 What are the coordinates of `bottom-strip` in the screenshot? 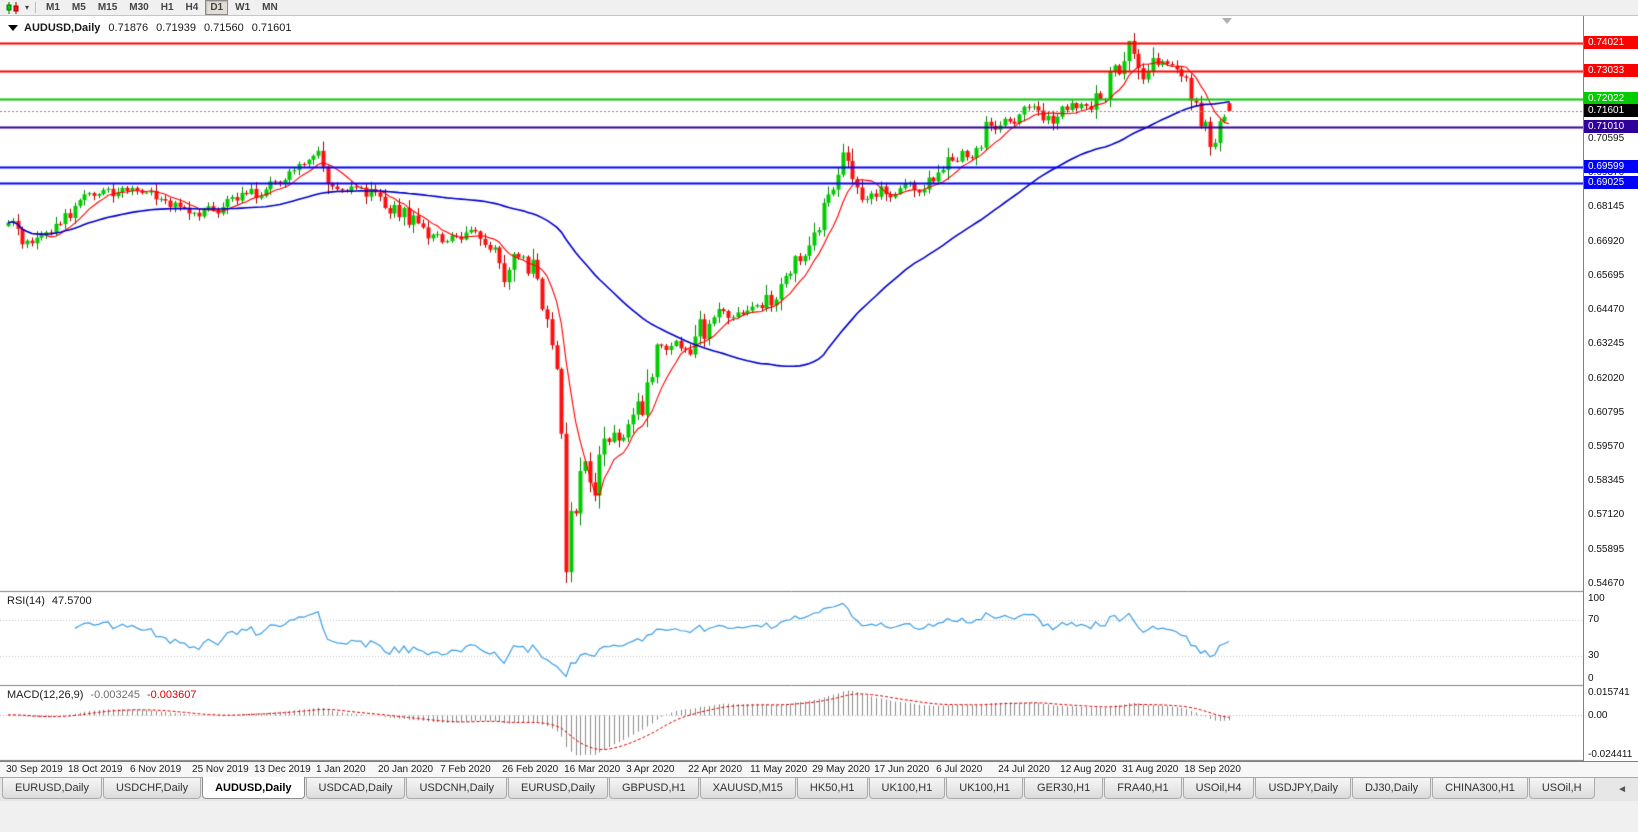 It's located at (819, 816).